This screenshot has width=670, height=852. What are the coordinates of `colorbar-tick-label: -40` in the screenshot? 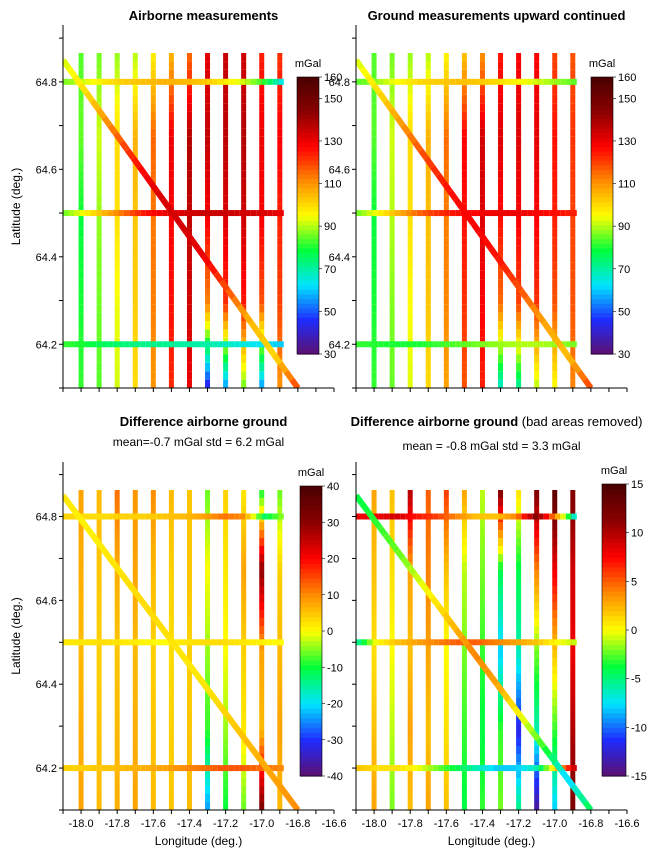 It's located at (335, 777).